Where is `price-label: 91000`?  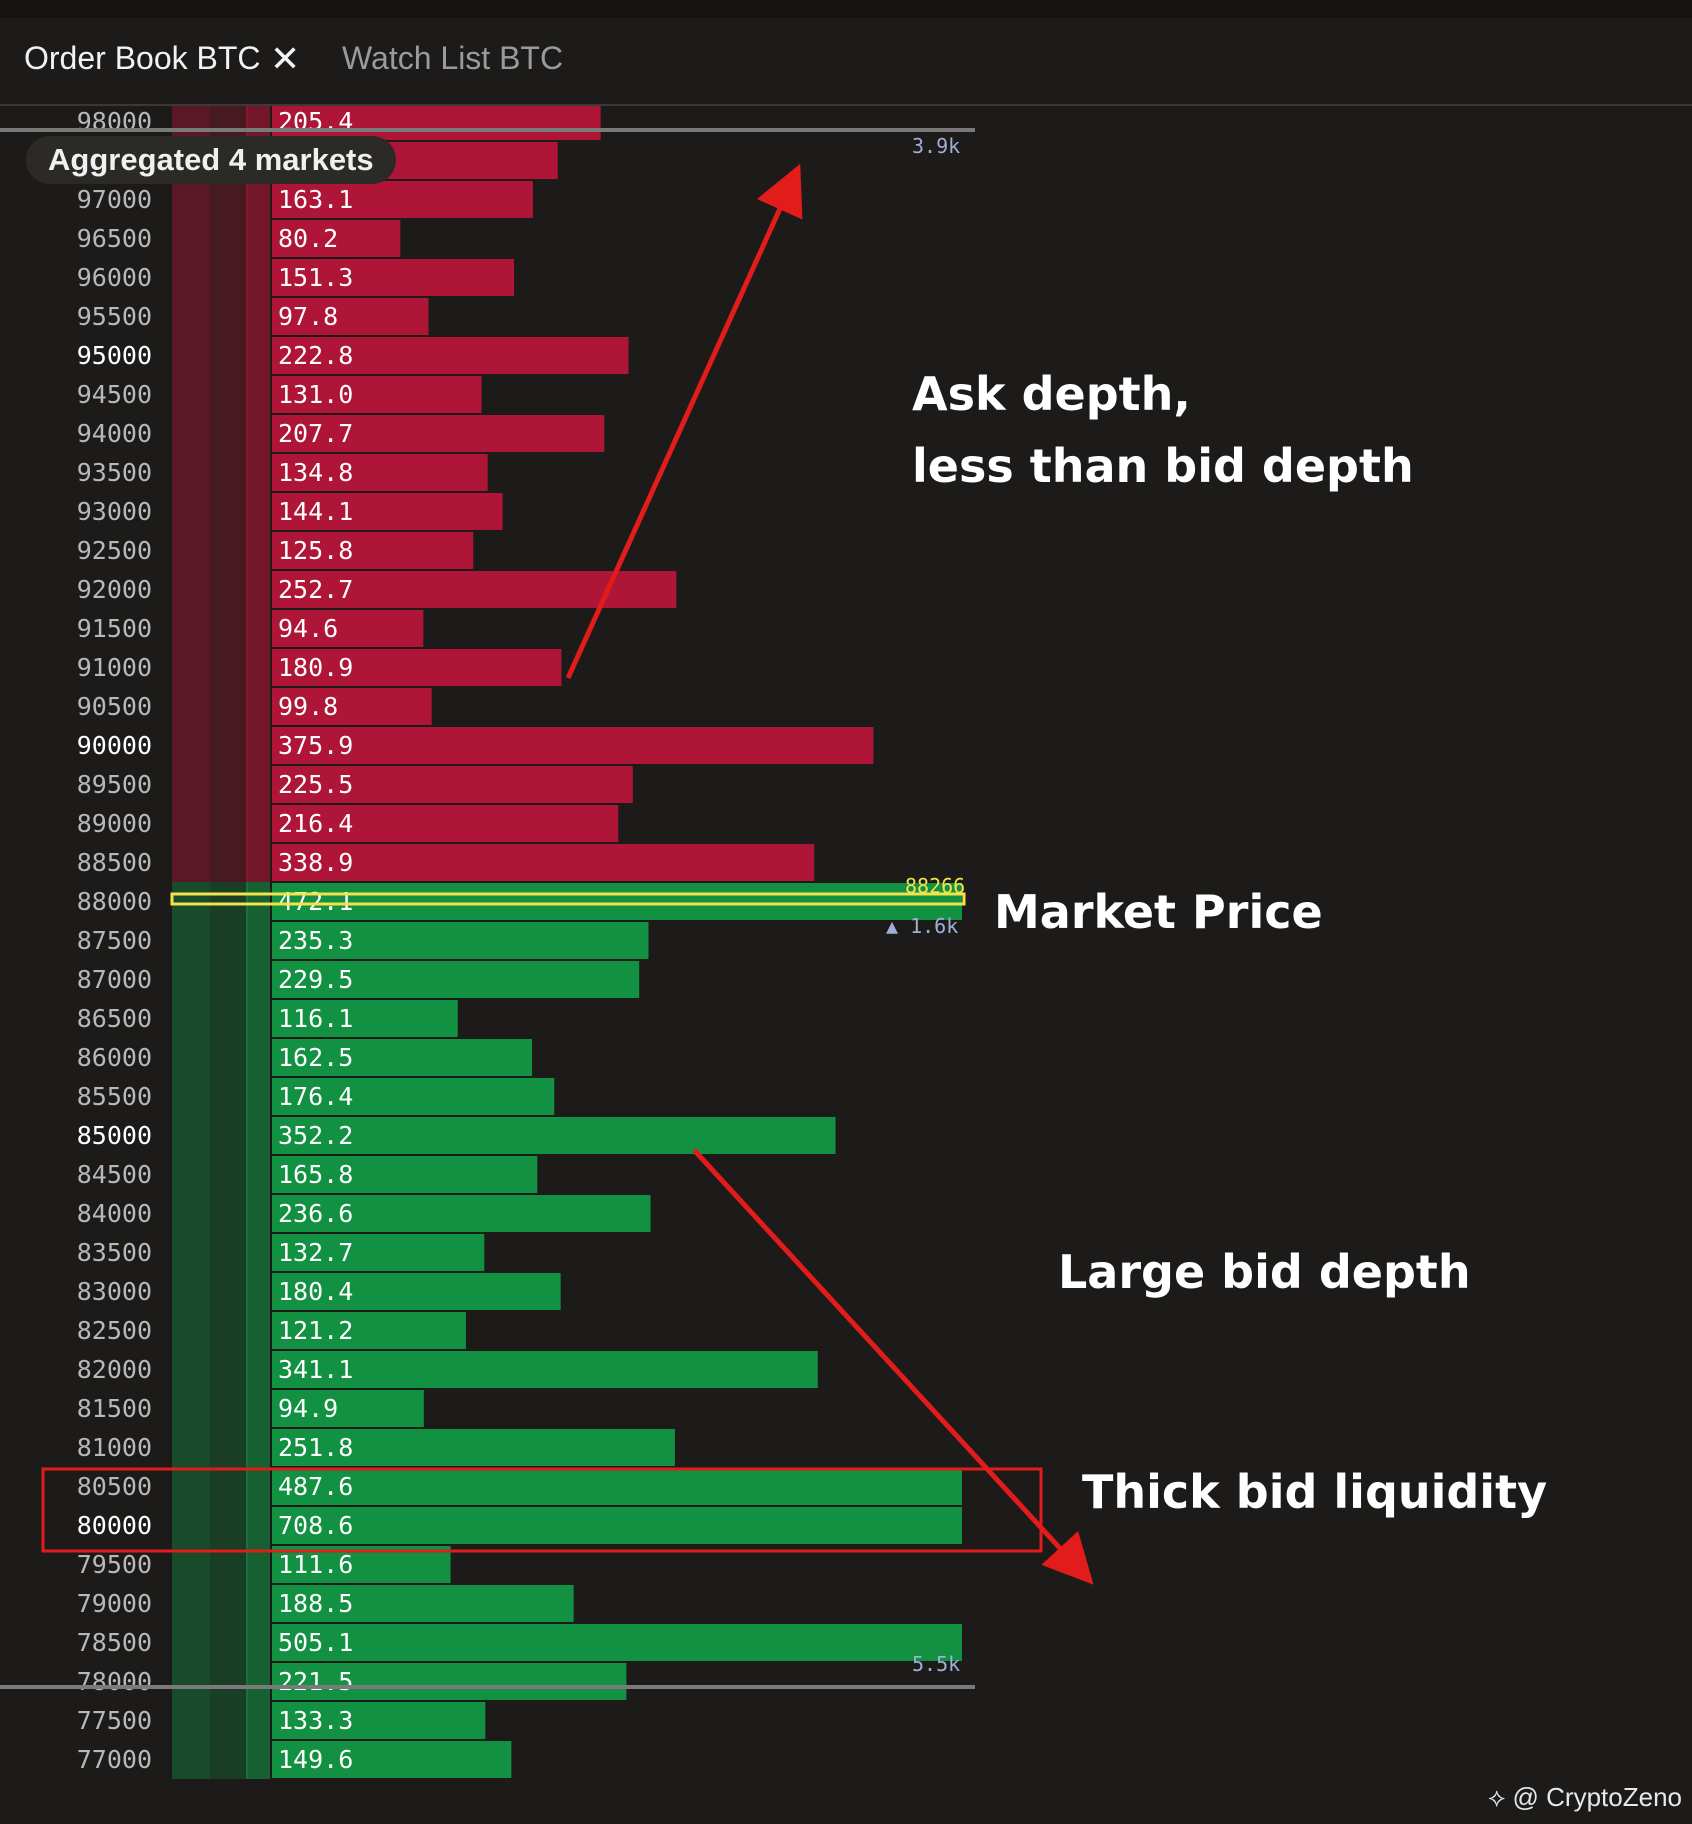
price-label: 91000 is located at coordinates (114, 667).